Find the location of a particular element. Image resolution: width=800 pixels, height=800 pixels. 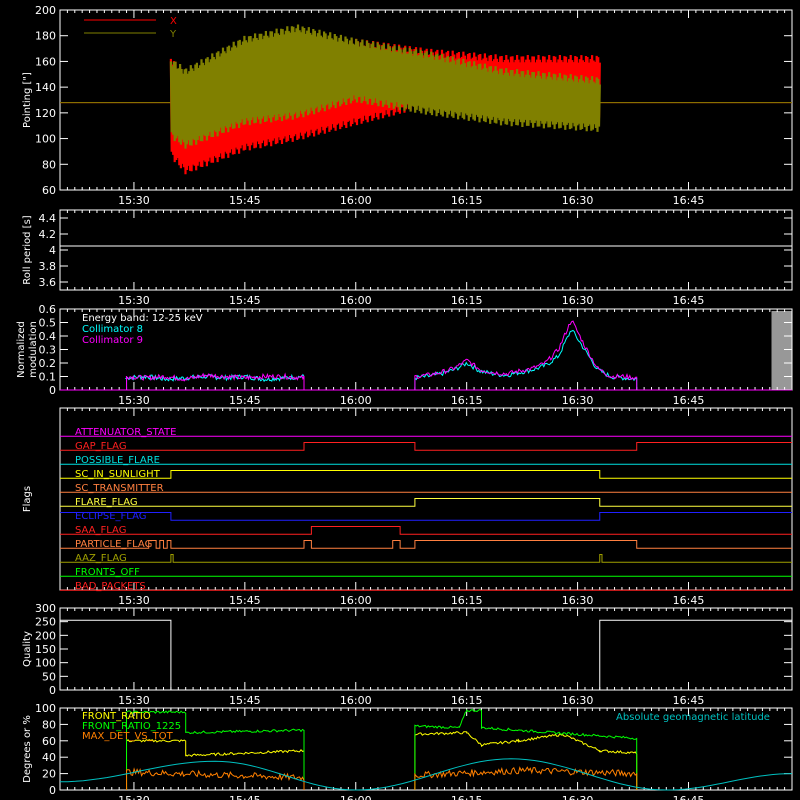

y-tick-label: 120 is located at coordinates (45, 113).